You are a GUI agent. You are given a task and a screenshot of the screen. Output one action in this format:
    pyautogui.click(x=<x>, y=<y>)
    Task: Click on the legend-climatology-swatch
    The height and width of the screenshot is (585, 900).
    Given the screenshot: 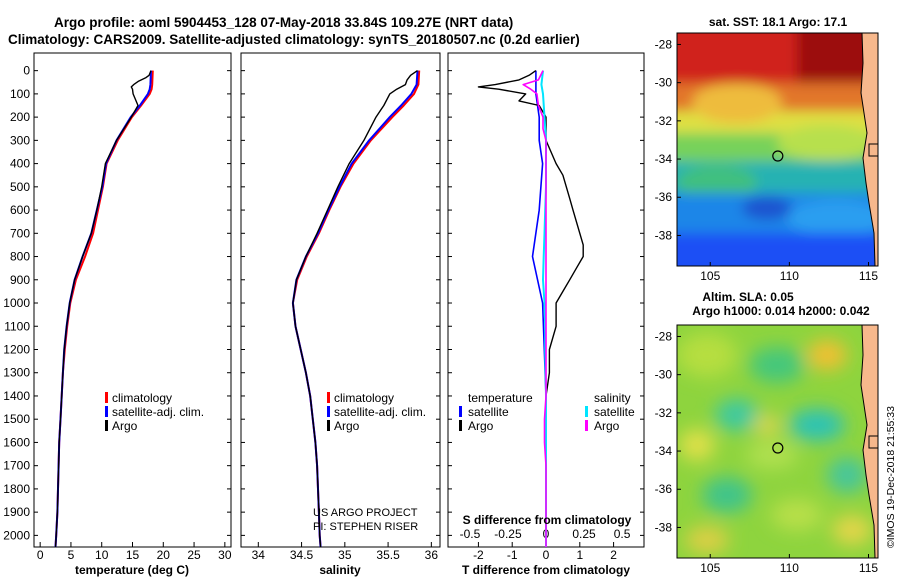 What is the action you would take?
    pyautogui.click(x=328, y=397)
    